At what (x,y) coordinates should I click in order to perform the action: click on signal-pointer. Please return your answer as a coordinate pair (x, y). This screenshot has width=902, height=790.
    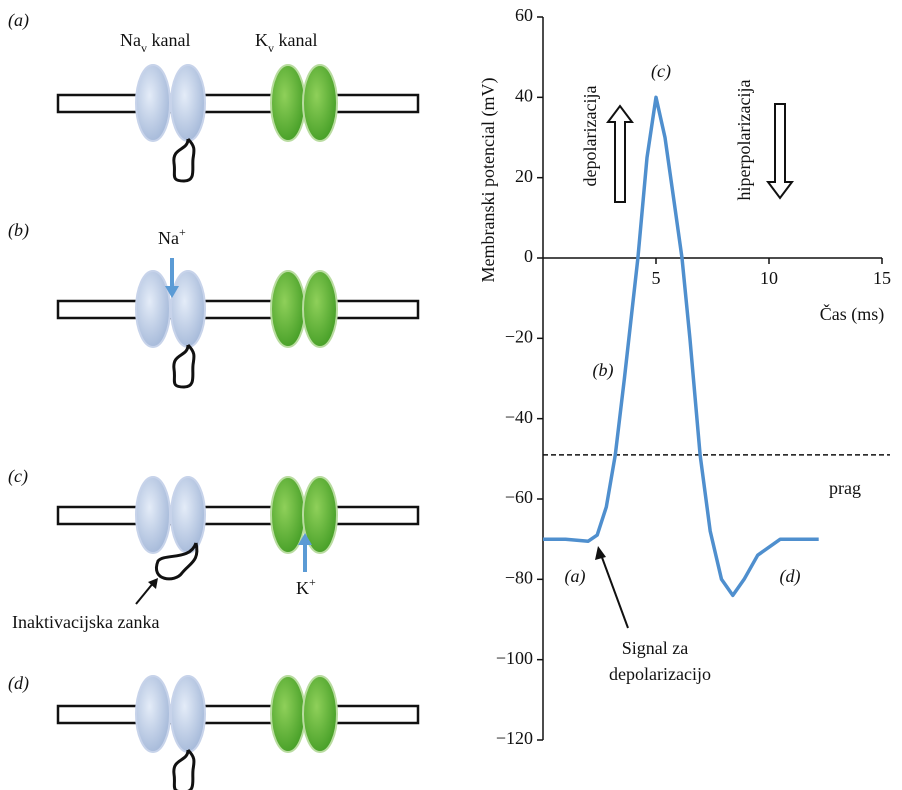
    Looking at the image, I should click on (614, 590).